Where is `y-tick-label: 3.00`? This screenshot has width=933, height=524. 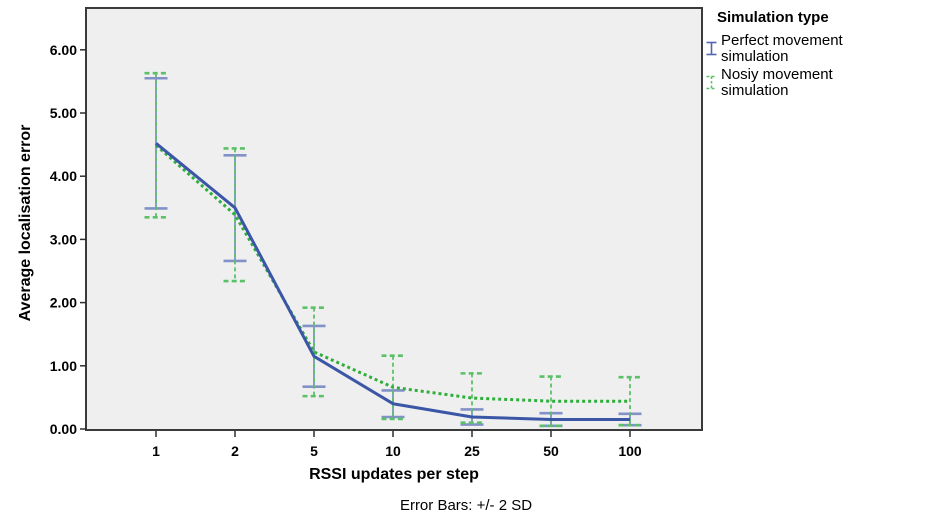 y-tick-label: 3.00 is located at coordinates (63, 239).